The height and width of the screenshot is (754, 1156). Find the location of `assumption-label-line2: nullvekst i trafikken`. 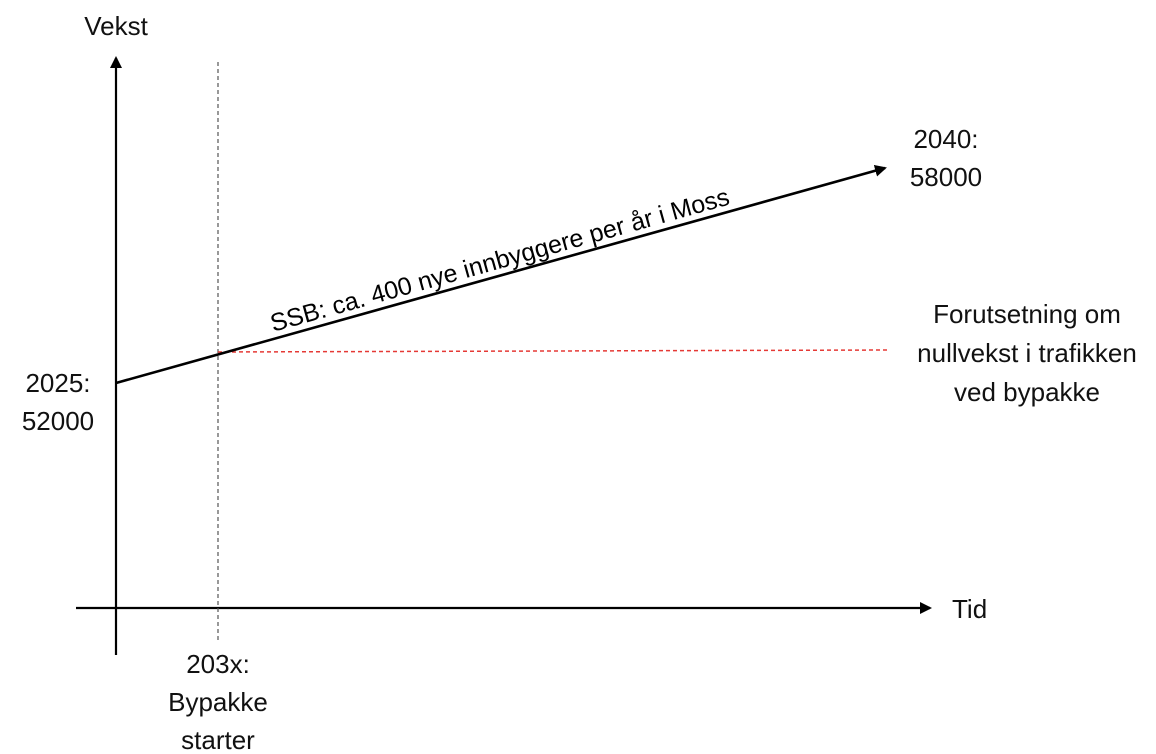

assumption-label-line2: nullvekst i trafikken is located at coordinates (1027, 353).